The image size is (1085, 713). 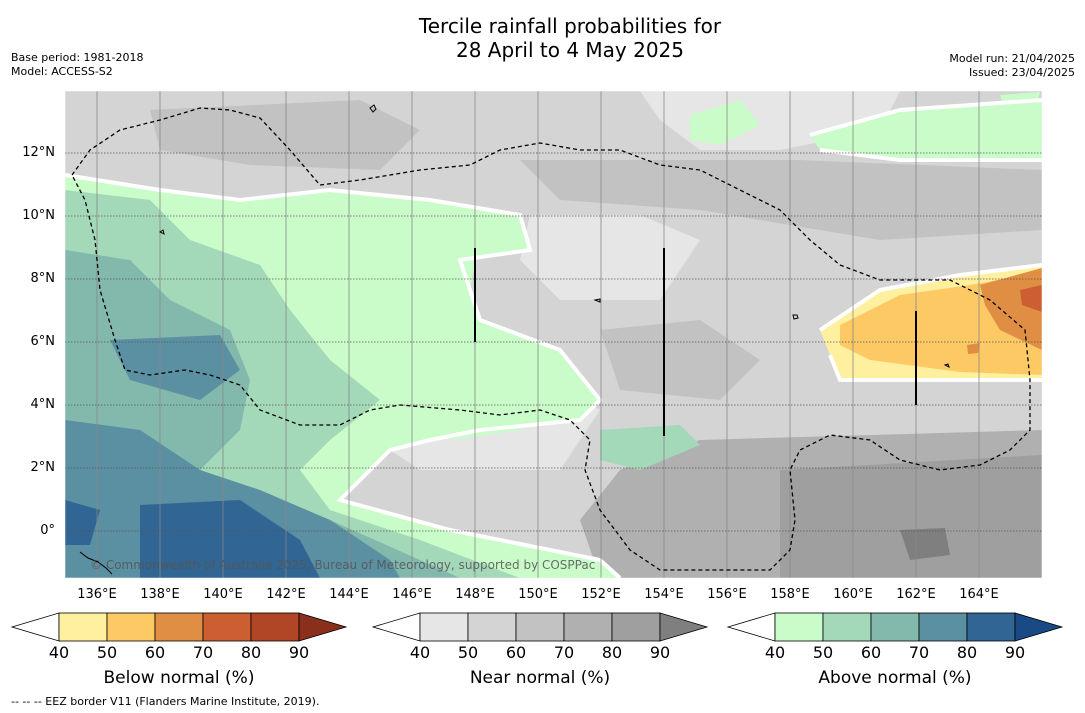 I want to click on lon-label: 148°E, so click(x=475, y=594).